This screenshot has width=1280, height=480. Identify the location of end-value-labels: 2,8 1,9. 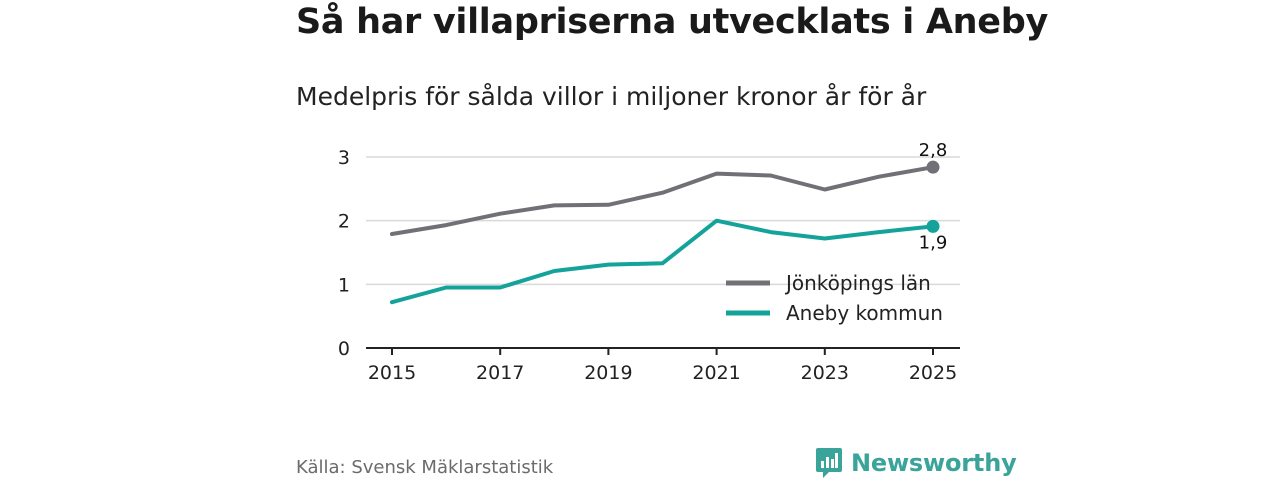
(933, 196).